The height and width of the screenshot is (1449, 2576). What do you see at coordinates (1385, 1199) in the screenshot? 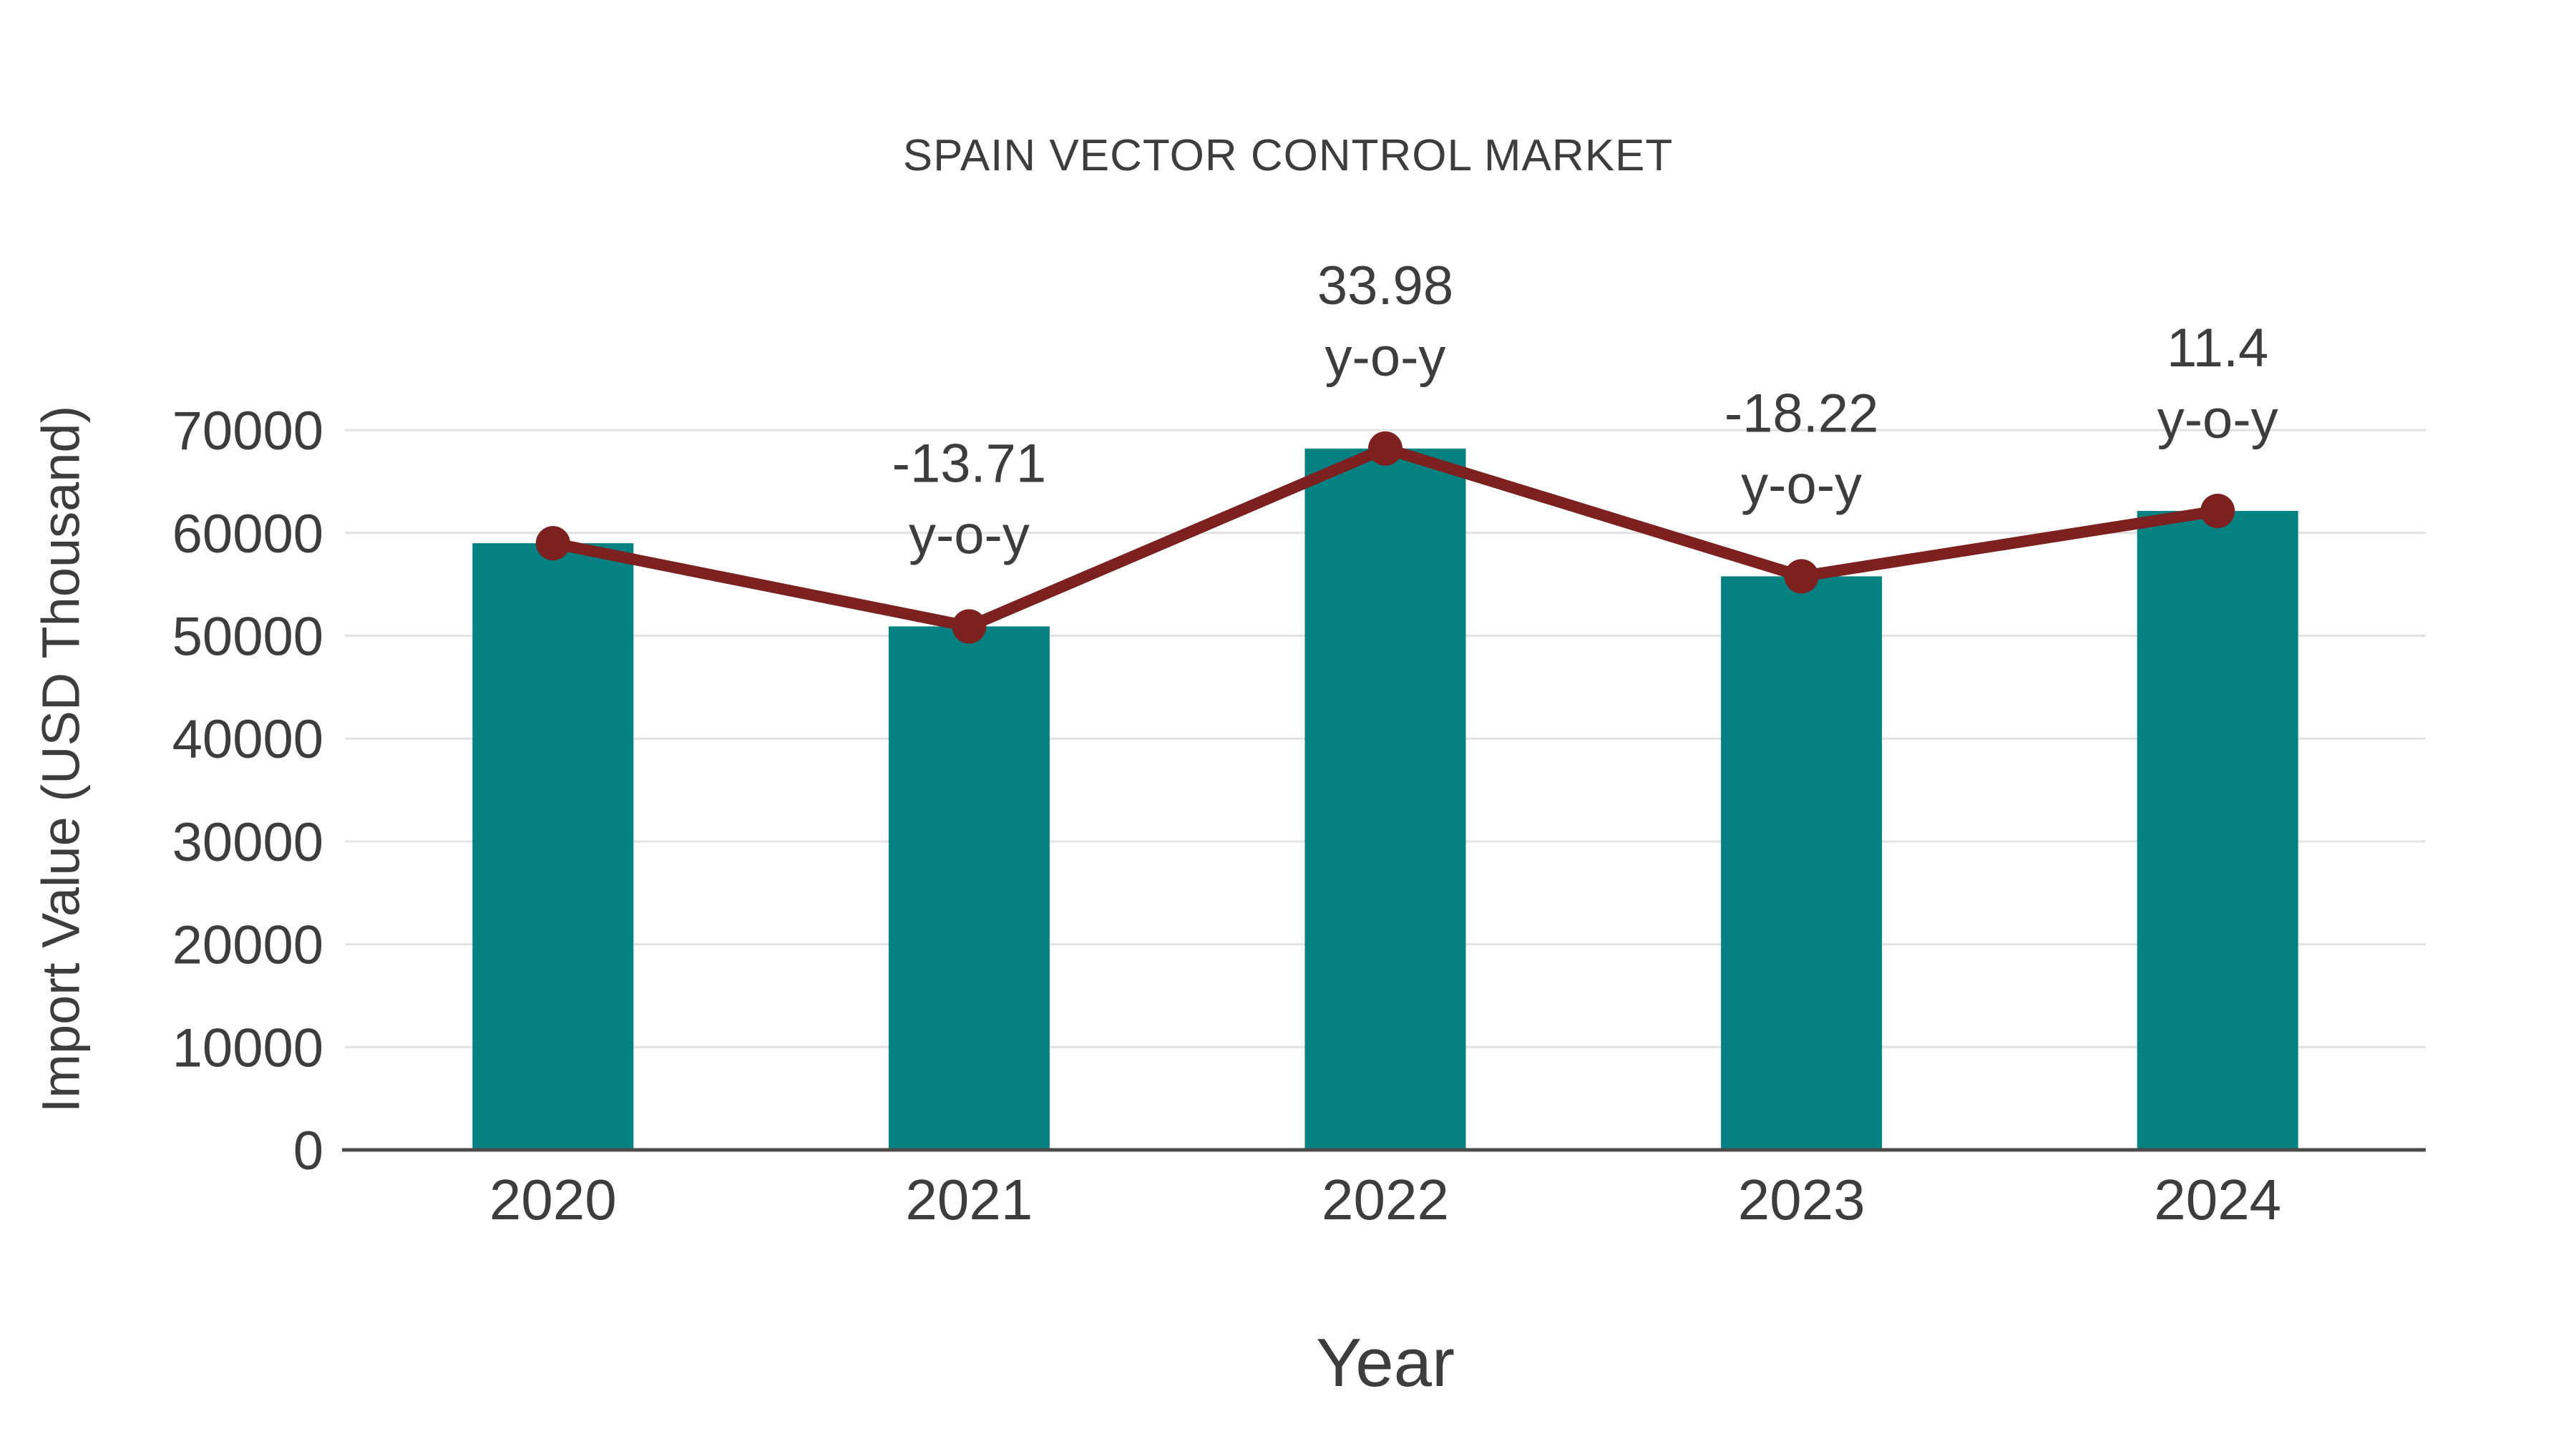
I see `x-tick-label: 2022` at bounding box center [1385, 1199].